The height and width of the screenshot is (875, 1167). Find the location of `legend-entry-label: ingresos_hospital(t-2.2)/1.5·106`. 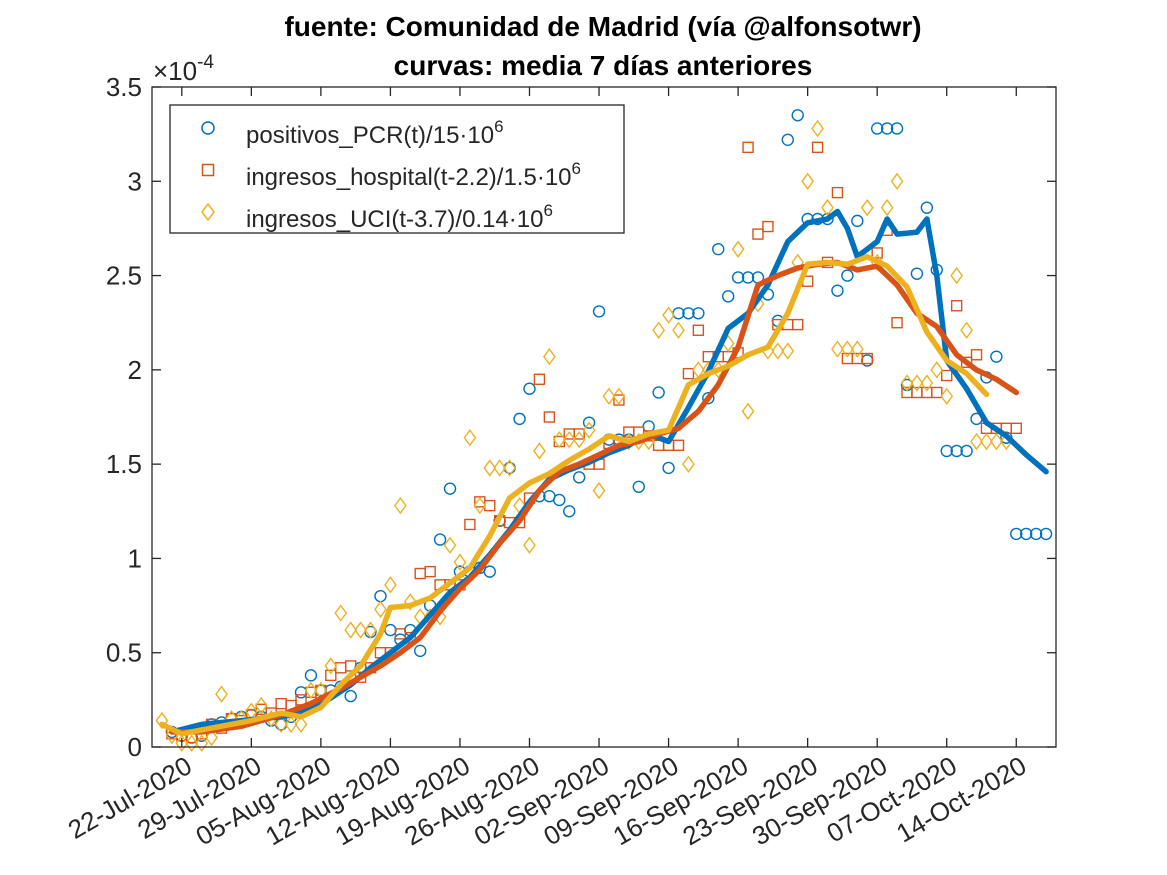

legend-entry-label: ingresos_hospital(t-2.2)/1.5·106 is located at coordinates (413, 175).